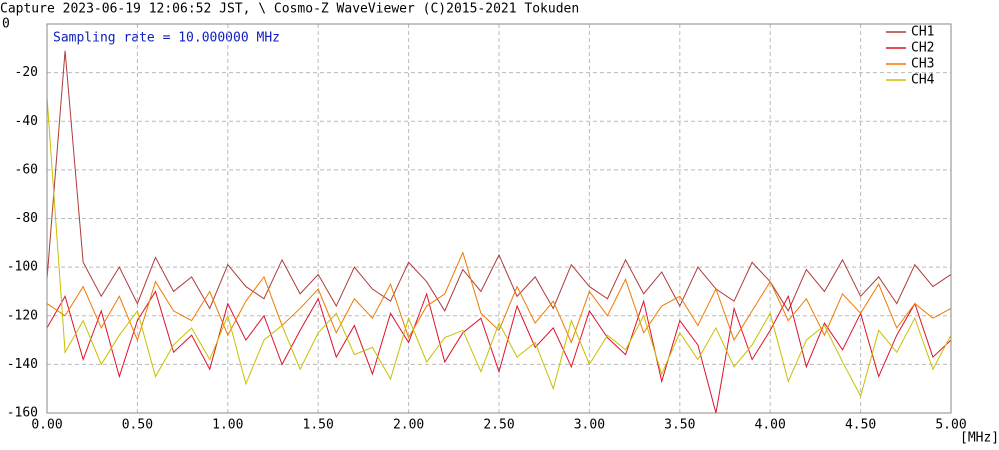 This screenshot has width=999, height=450. I want to click on x-tick-label: 4.50, so click(860, 425).